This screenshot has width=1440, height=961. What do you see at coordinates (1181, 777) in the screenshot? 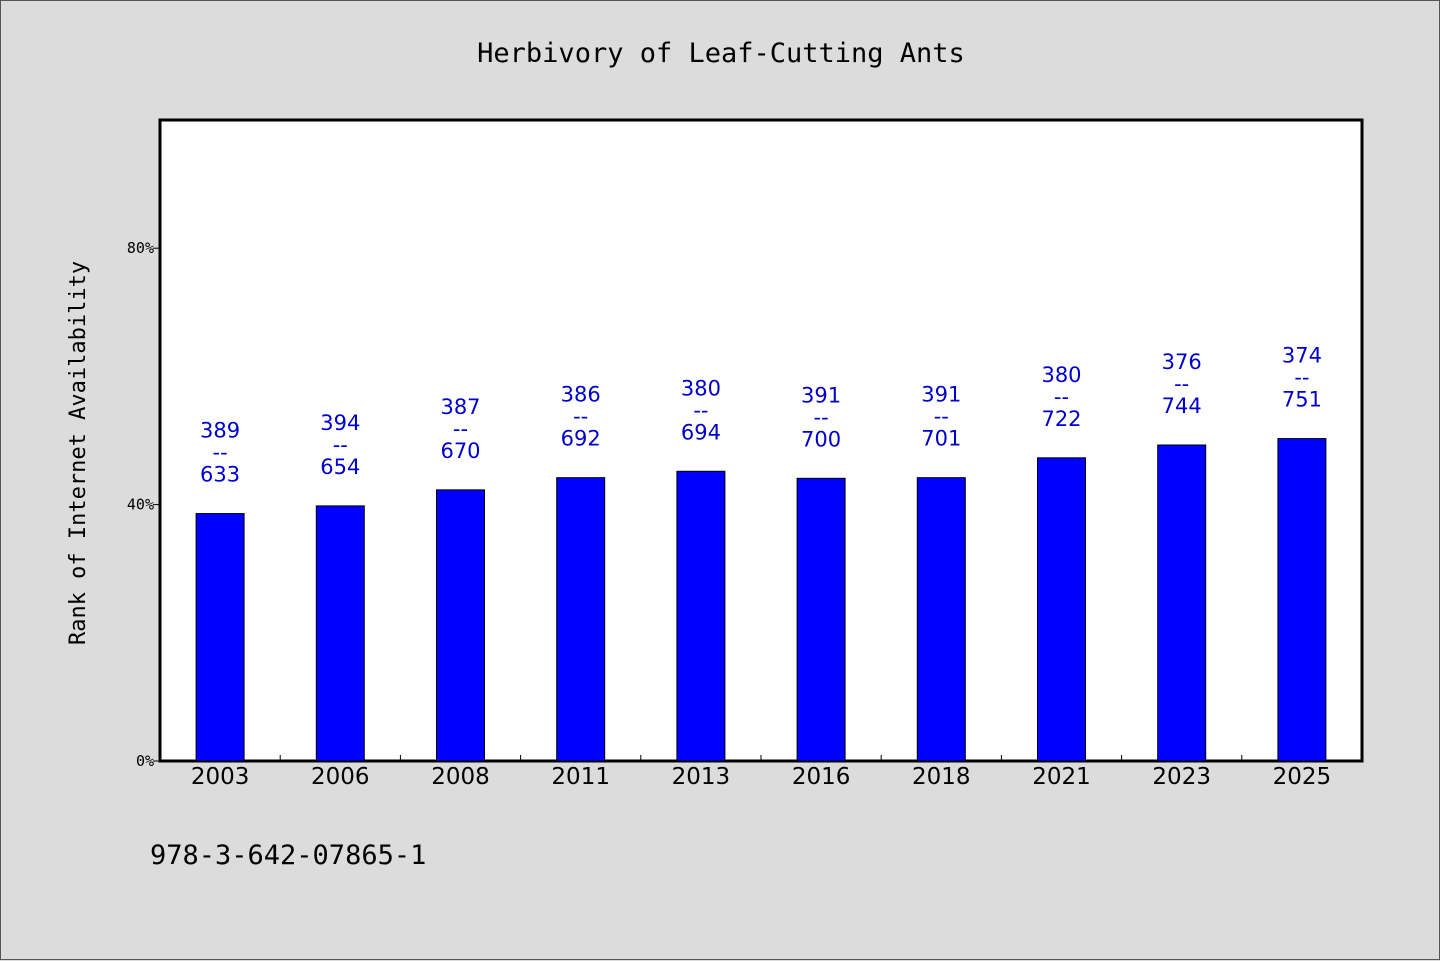
I see `x-tick-label: 2023` at bounding box center [1181, 777].